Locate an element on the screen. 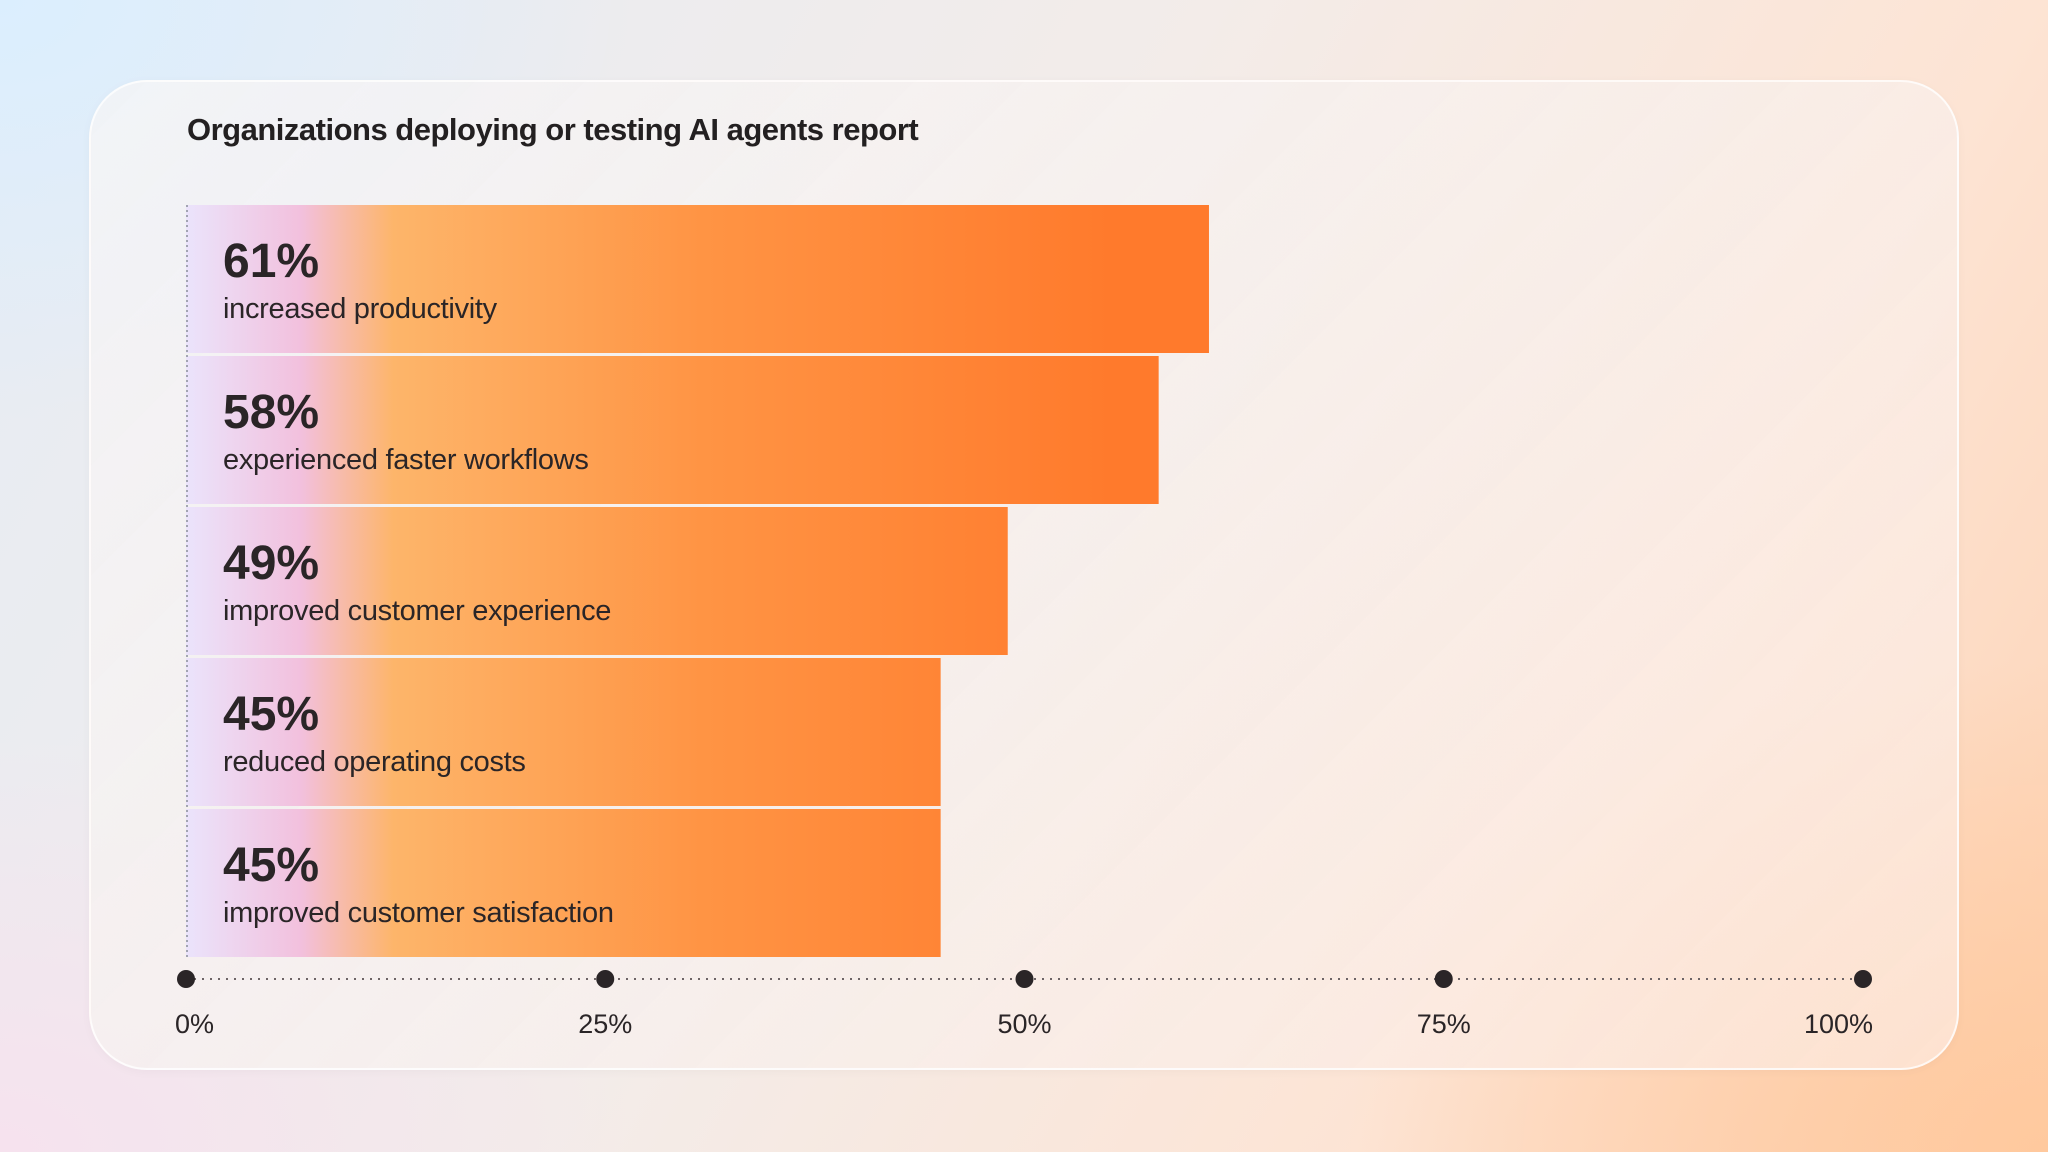 This screenshot has width=2048, height=1152. bar-value-label: 58% is located at coordinates (271, 412).